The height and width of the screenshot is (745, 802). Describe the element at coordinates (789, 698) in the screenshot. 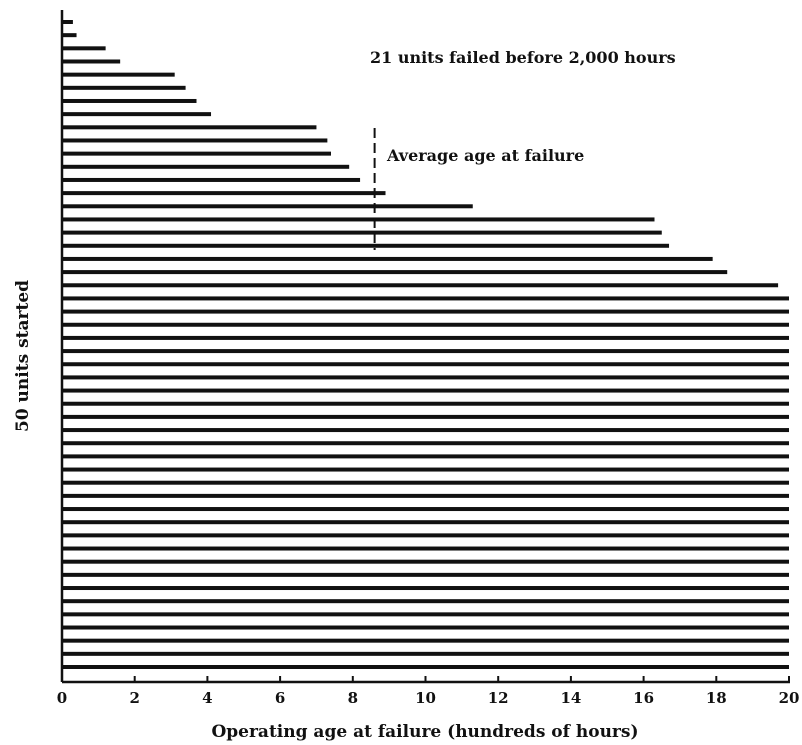

I see `x-tick-label-20: 20` at that location.